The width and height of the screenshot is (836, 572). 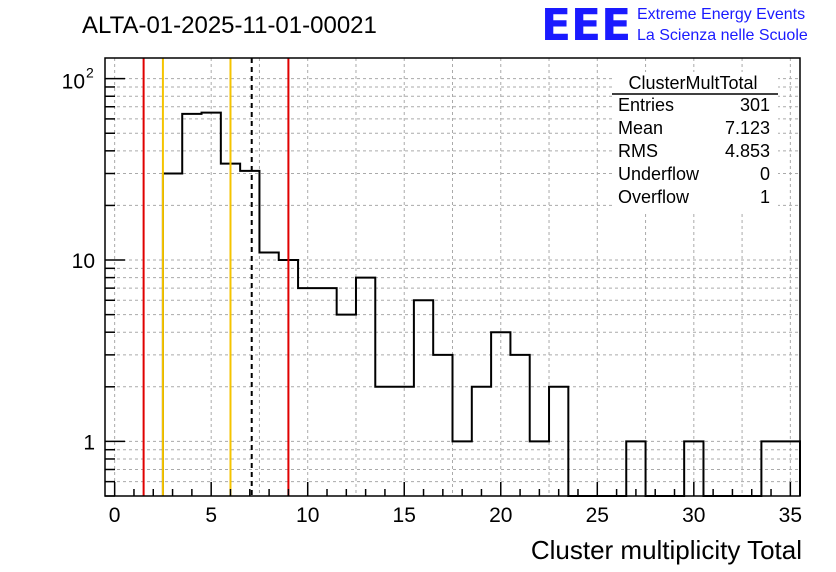 I want to click on logo-line-2: La Scienza nelle Scuole, so click(x=722, y=35).